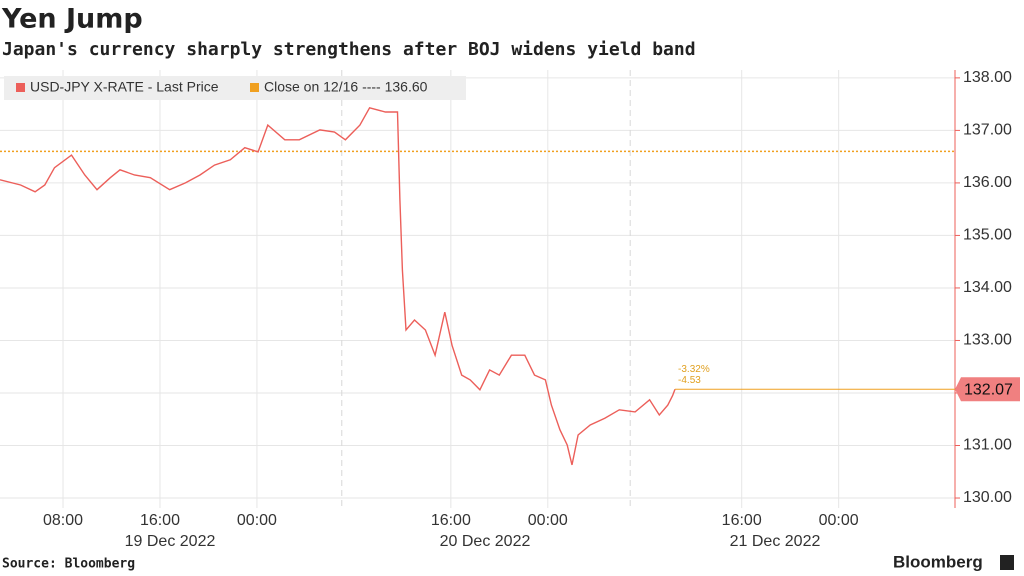 This screenshot has width=1024, height=576. Describe the element at coordinates (68, 564) in the screenshot. I see `source: Source: Bloomberg` at that location.